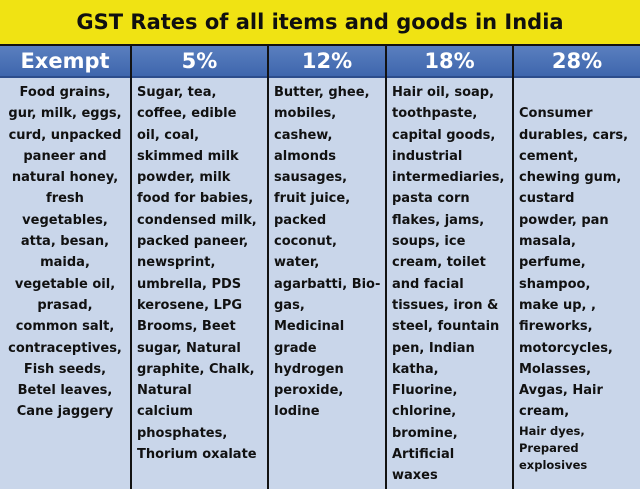 This screenshot has height=489, width=640. Describe the element at coordinates (577, 62) in the screenshot. I see `column-header: 28%` at that location.